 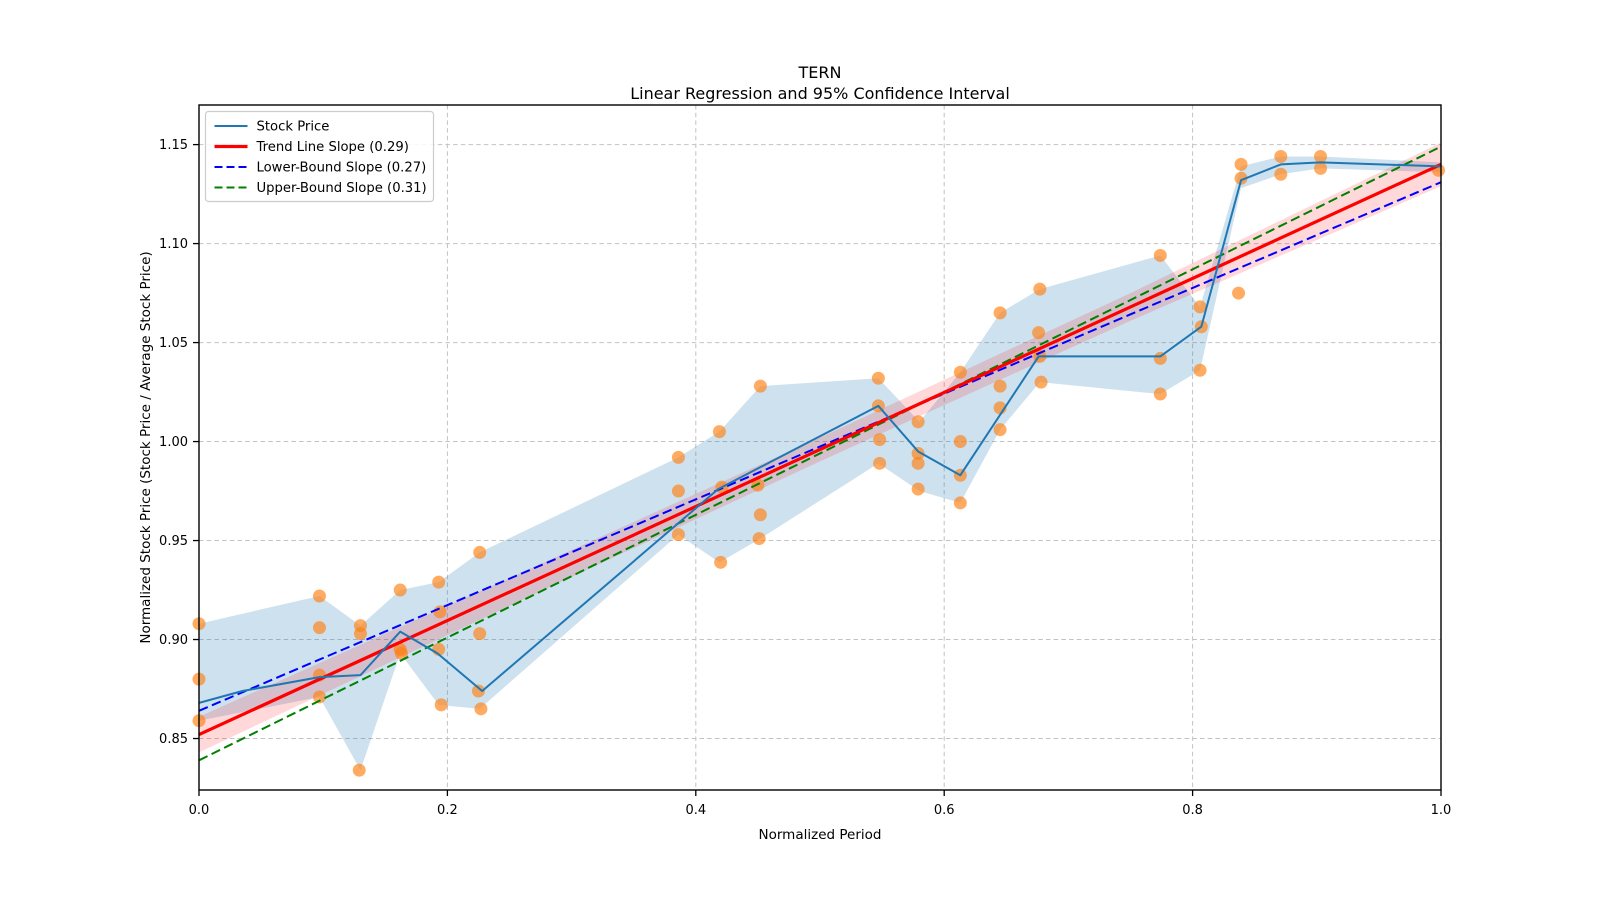 What do you see at coordinates (173, 343) in the screenshot?
I see `y-tick-label: 1.05` at bounding box center [173, 343].